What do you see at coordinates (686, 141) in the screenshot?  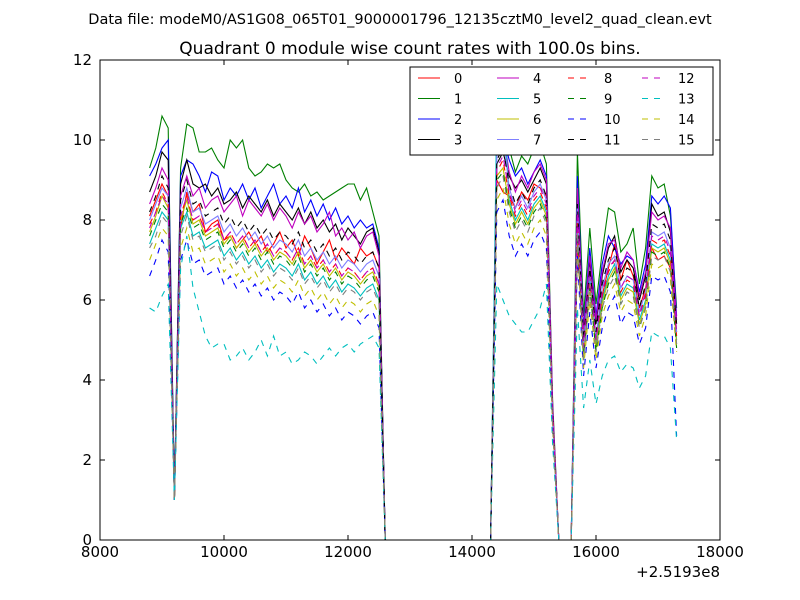 I see `legend-label-15: 15` at bounding box center [686, 141].